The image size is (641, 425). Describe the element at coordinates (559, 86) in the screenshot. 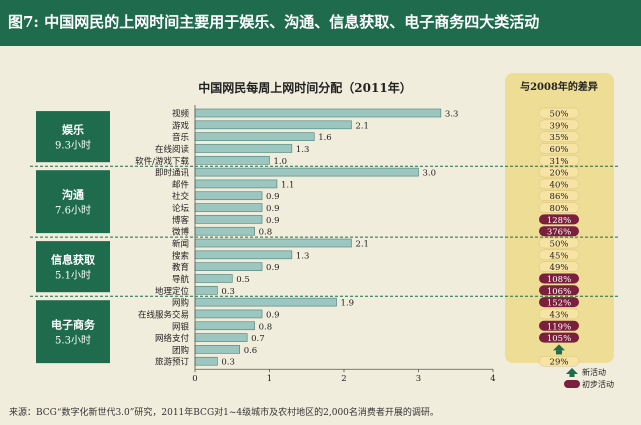

I see `change-panel-title: 与2008年的差异` at that location.